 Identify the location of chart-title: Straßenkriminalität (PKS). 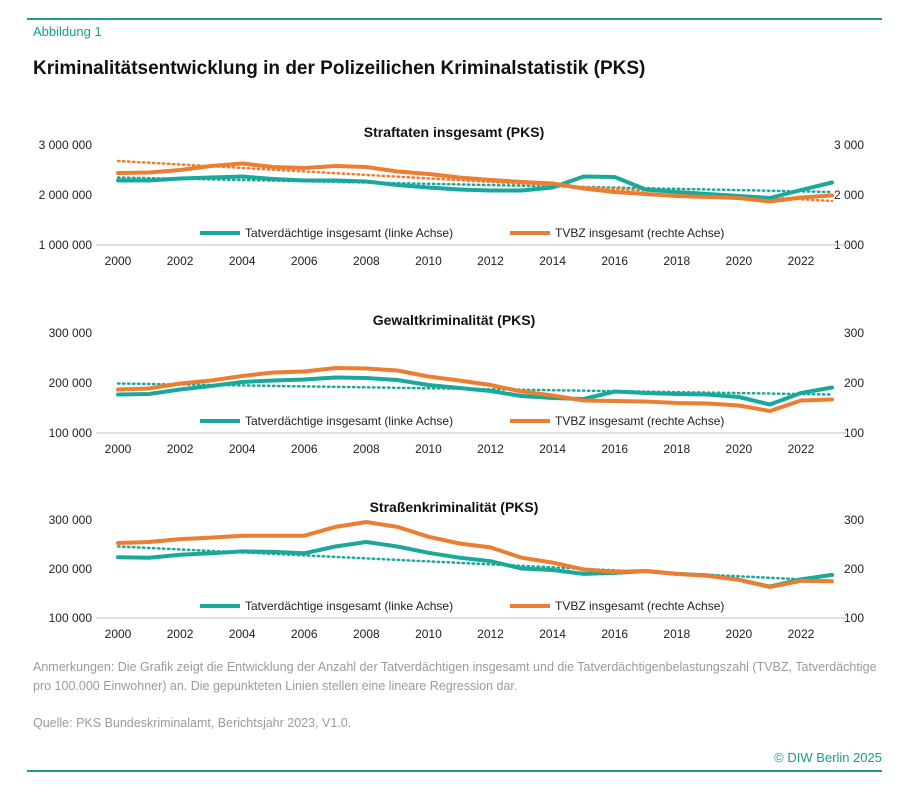
(454, 507).